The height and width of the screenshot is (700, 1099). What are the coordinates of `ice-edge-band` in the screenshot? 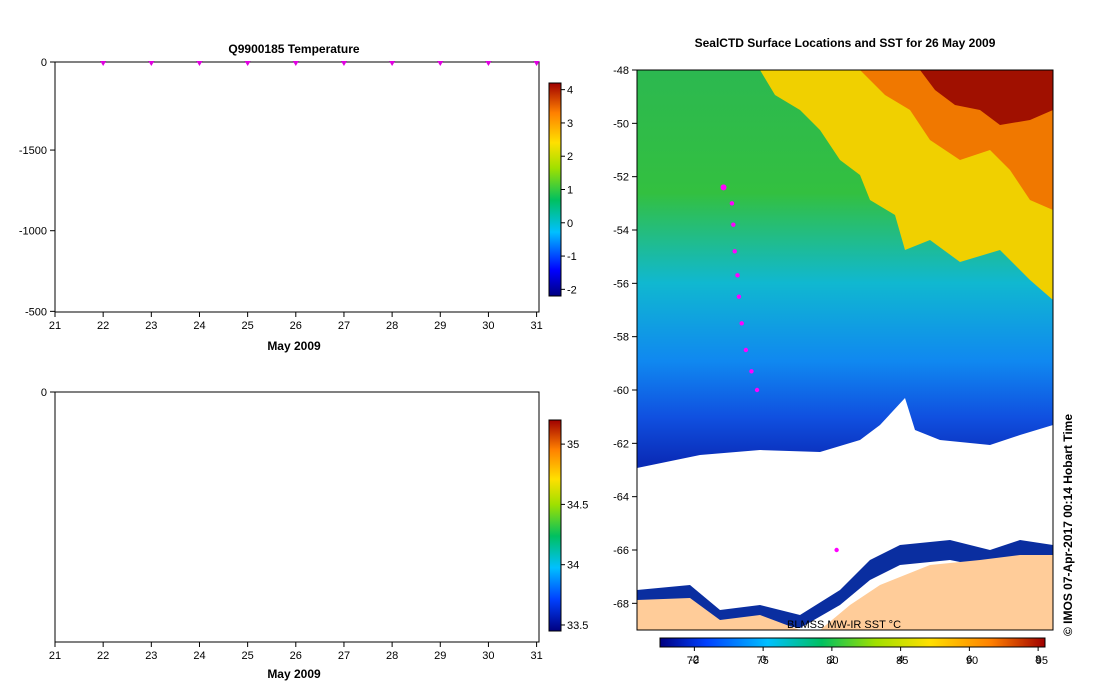 It's located at (845, 584).